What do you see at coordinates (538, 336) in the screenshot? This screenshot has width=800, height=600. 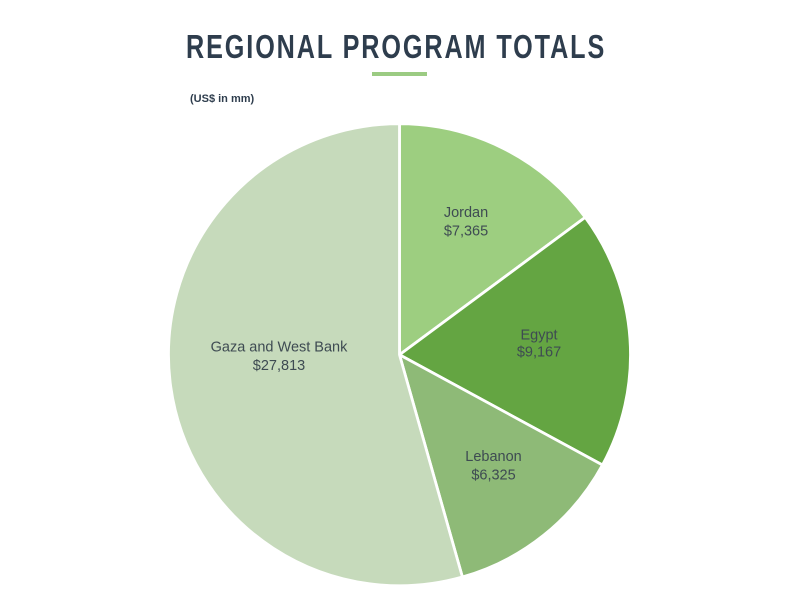 I see `svg-text: Egypt` at bounding box center [538, 336].